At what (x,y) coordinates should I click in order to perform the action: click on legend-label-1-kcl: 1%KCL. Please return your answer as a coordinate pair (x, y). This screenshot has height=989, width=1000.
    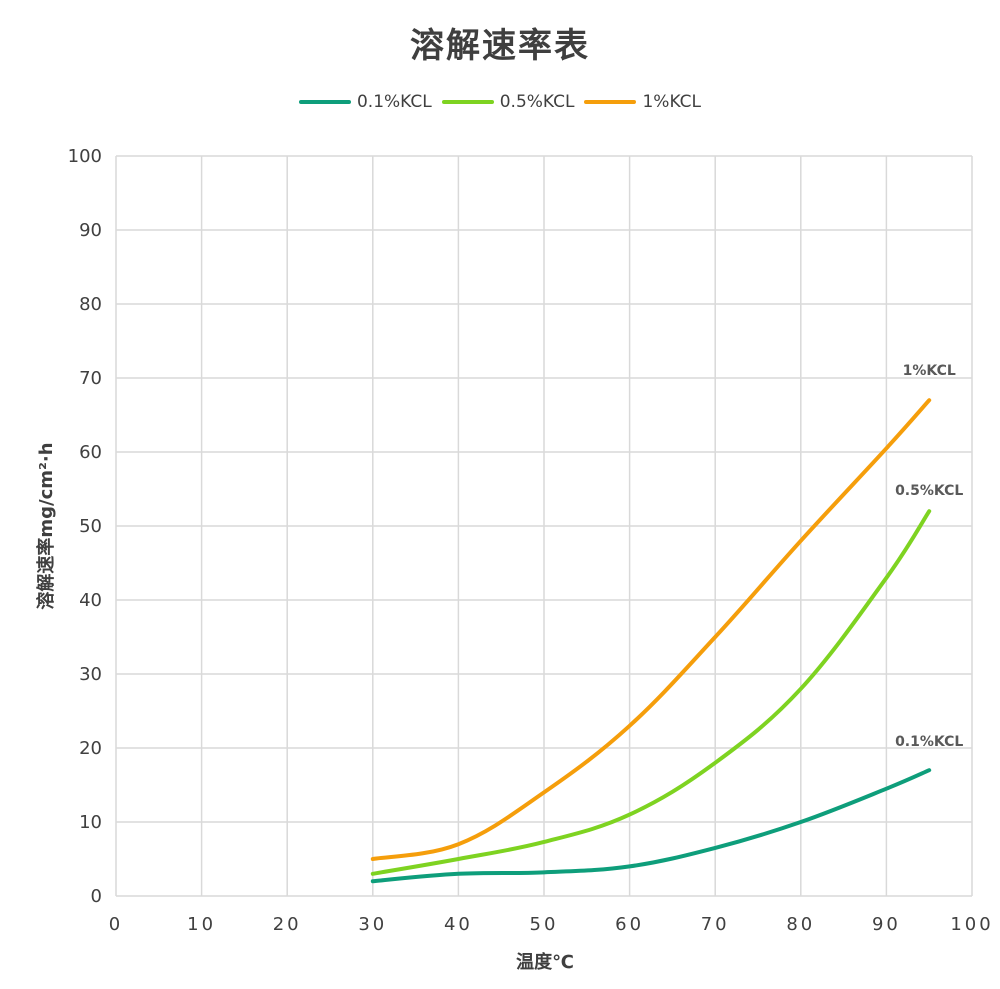
    Looking at the image, I should click on (672, 102).